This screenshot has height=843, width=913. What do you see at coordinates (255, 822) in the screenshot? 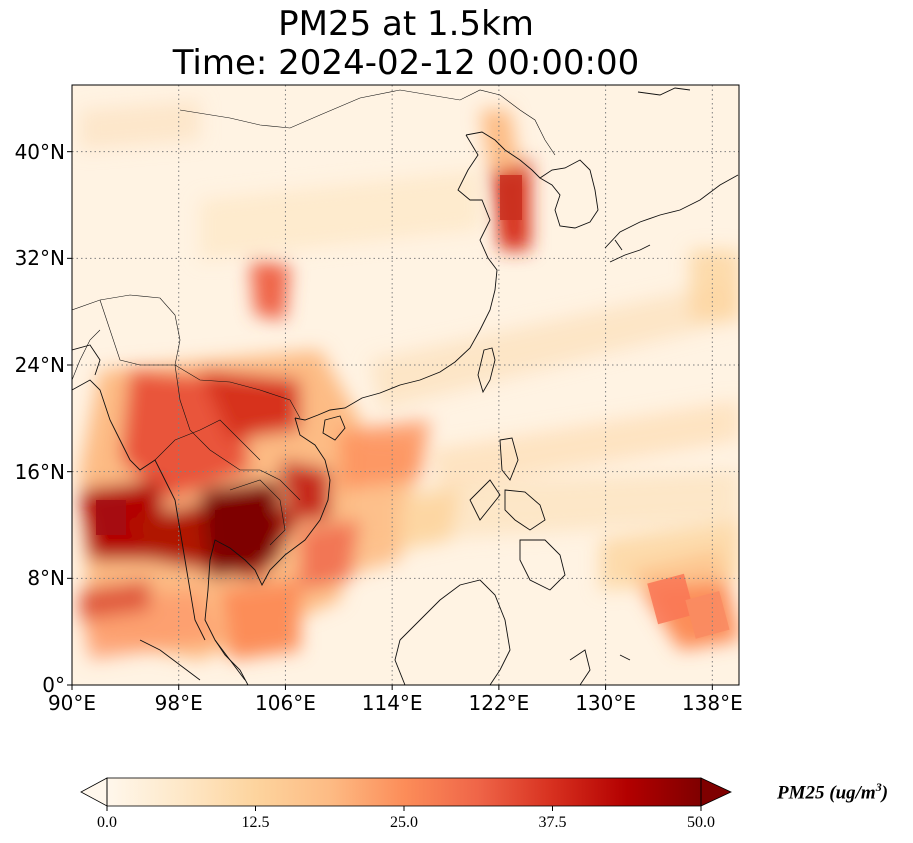
I see `colorbar-tick-label: 12.5` at bounding box center [255, 822].